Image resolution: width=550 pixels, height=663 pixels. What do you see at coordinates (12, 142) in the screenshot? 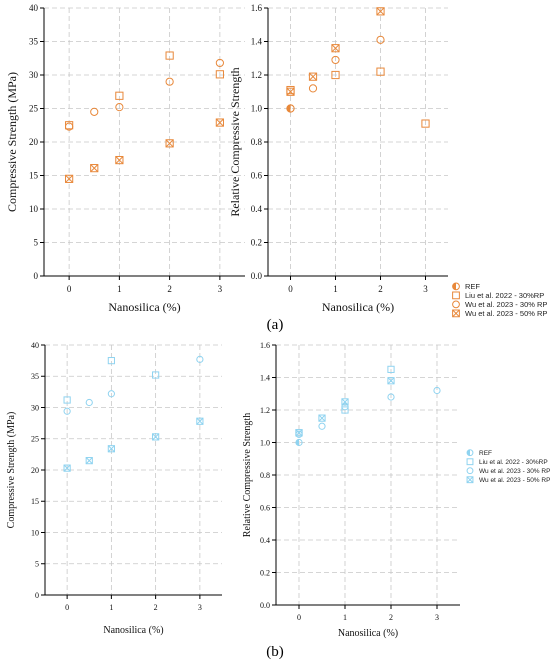
I see `y-axis-label: Compressive Strength (MPa)` at bounding box center [12, 142].